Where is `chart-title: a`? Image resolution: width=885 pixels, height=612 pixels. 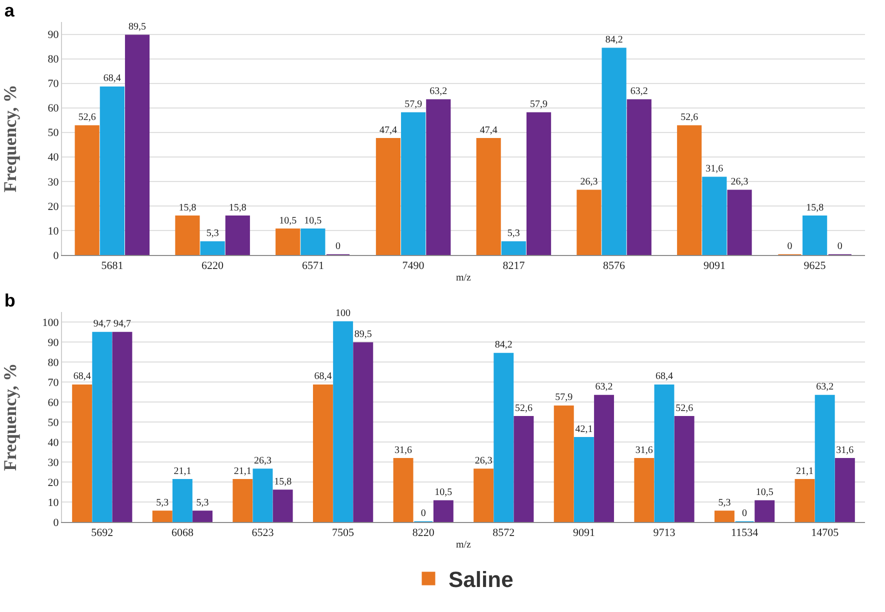
chart-title: a is located at coordinates (10, 10).